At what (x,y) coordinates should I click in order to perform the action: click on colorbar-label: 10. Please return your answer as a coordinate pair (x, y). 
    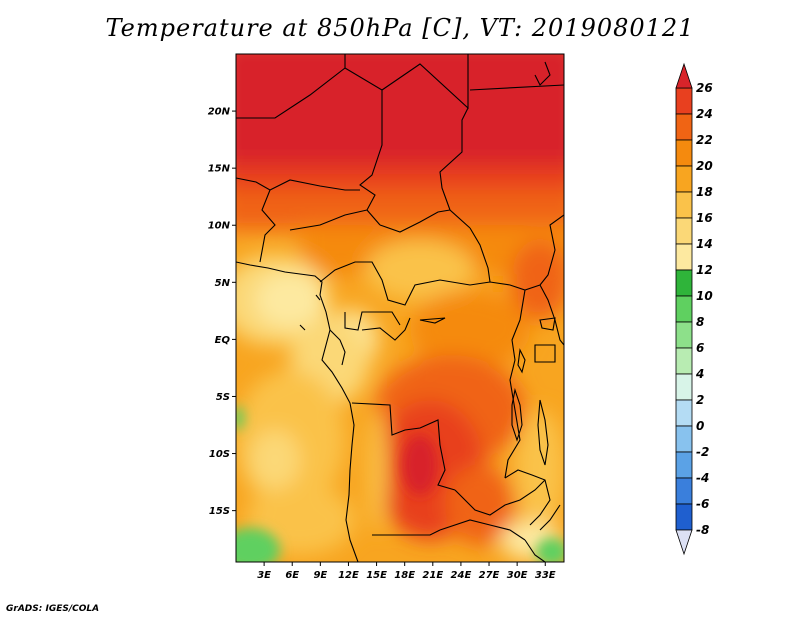
    Looking at the image, I should click on (704, 296).